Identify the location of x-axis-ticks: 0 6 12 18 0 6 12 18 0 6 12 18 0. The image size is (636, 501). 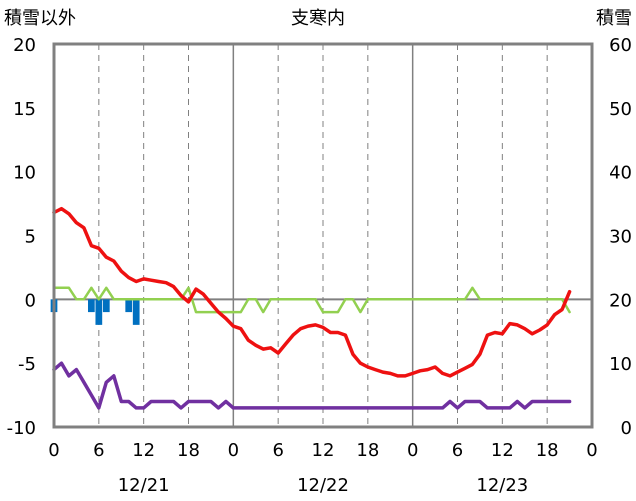
(322, 450).